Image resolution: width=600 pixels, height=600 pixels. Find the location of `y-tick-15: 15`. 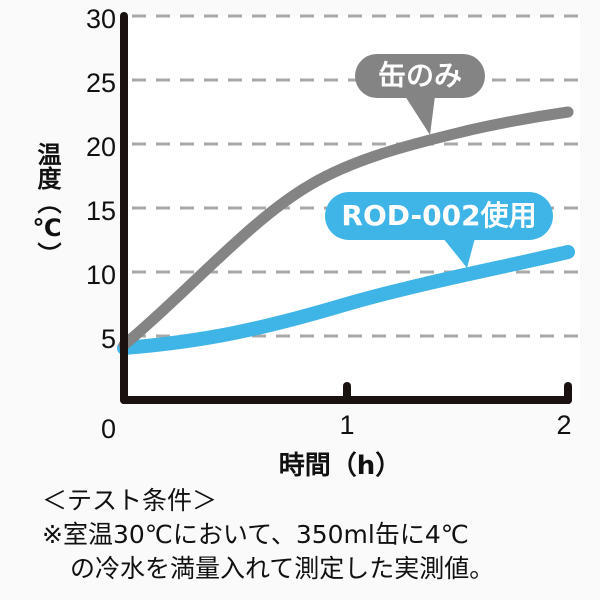

y-tick-15: 15 is located at coordinates (100, 211).